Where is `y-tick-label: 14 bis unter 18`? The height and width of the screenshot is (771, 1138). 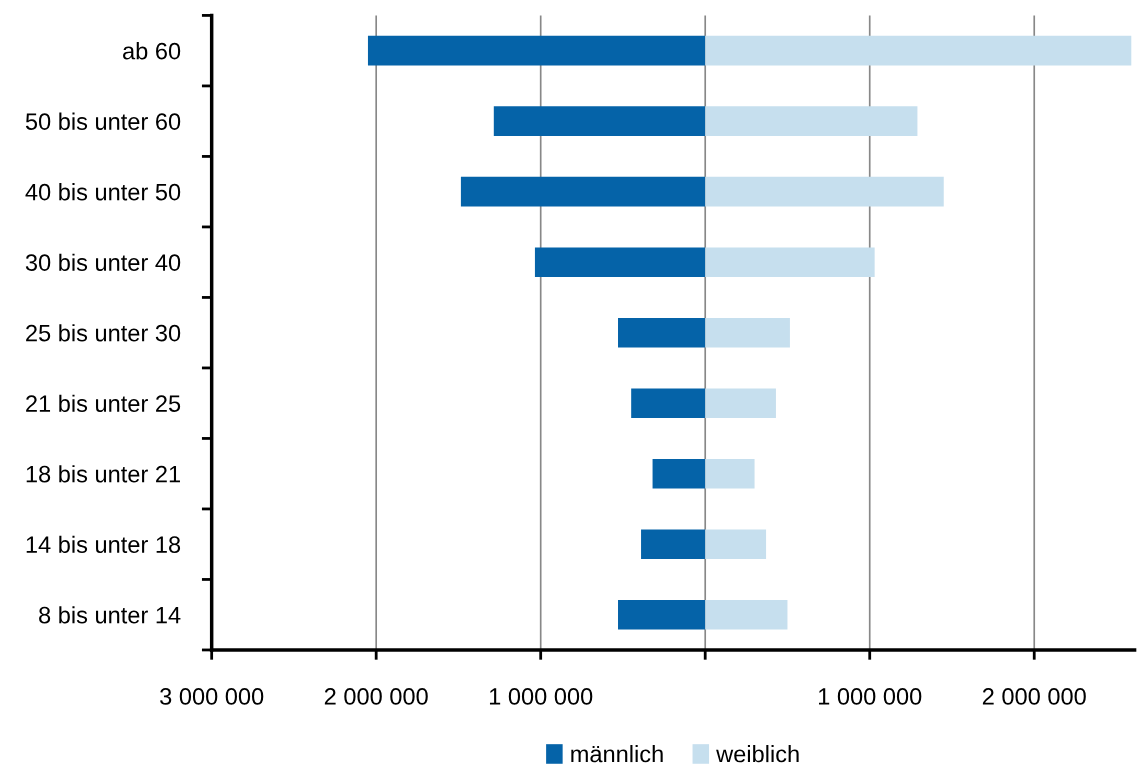 y-tick-label: 14 bis unter 18 is located at coordinates (103, 544).